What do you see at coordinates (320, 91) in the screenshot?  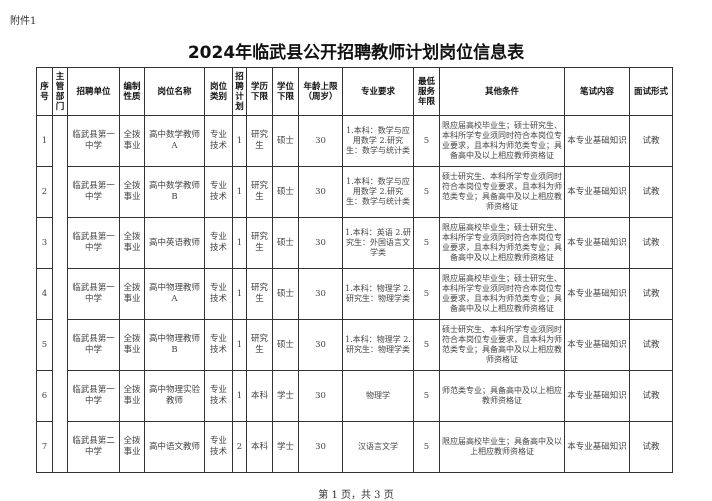 I see `header-age: 年龄上限（周岁）` at bounding box center [320, 91].